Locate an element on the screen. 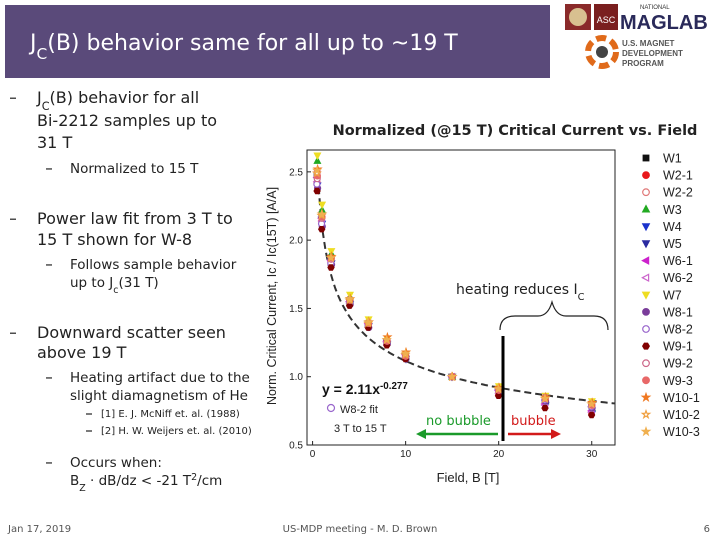 The width and height of the screenshot is (720, 540). subscript: Z is located at coordinates (82, 488).